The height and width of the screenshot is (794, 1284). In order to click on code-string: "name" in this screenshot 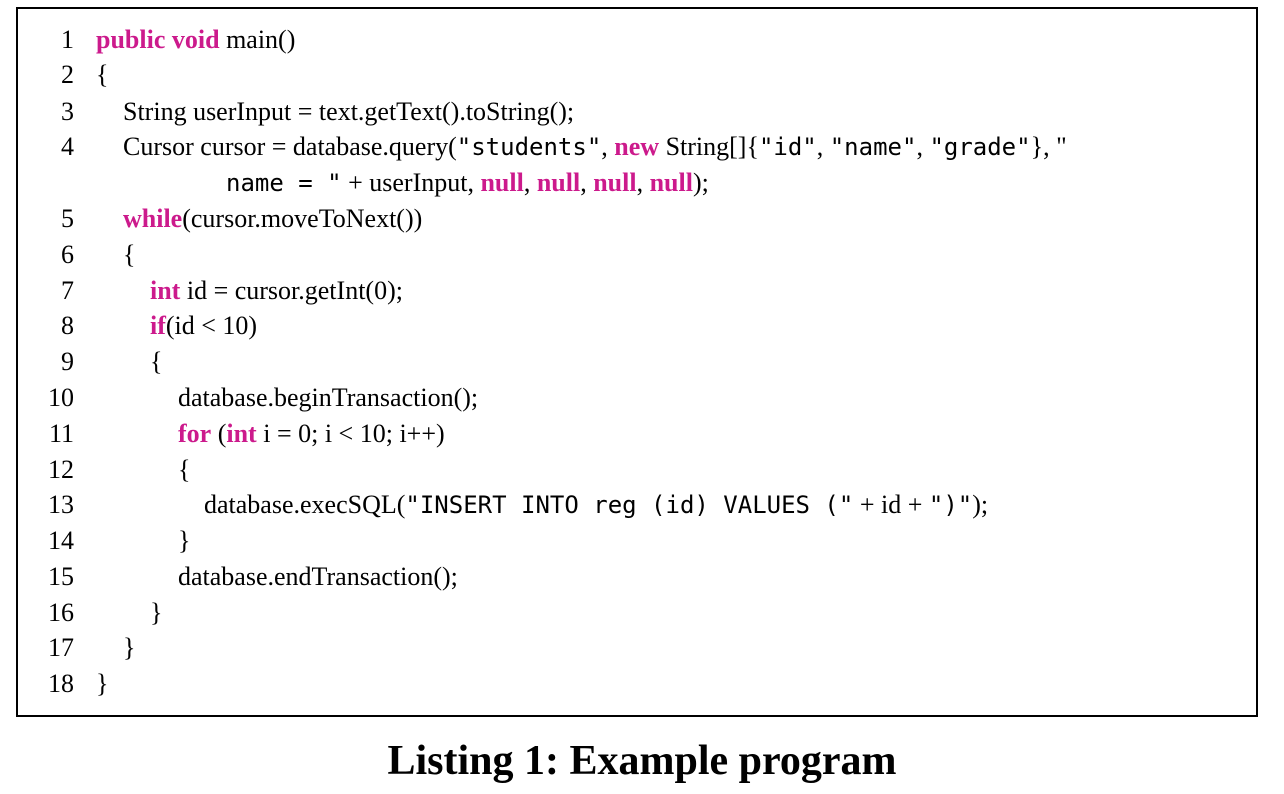, I will do `click(873, 147)`.